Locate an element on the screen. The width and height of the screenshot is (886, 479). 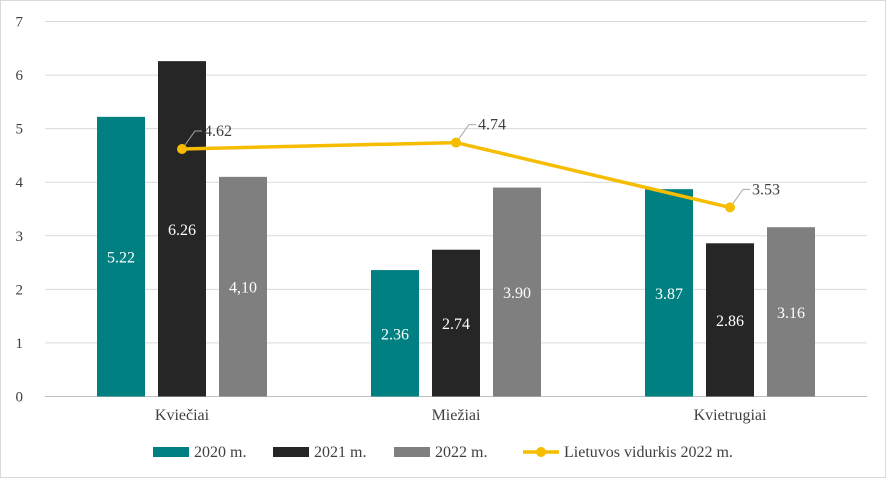
bar-data-label: 3.16 is located at coordinates (791, 313).